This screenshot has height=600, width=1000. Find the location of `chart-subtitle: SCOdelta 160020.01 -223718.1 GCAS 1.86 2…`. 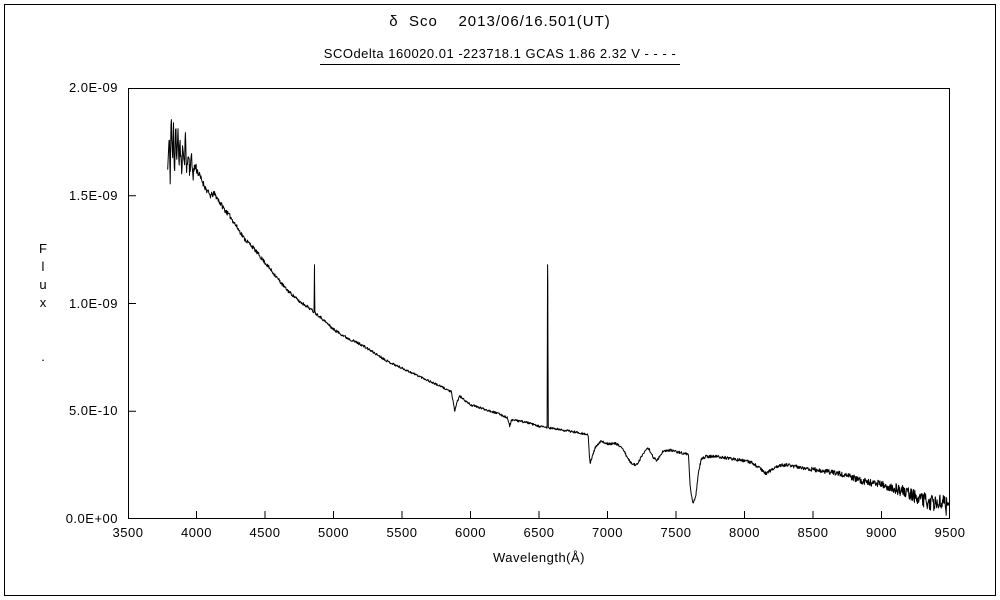

chart-subtitle: SCOdelta 160020.01 -223718.1 GCAS 1.86 2… is located at coordinates (500, 55).